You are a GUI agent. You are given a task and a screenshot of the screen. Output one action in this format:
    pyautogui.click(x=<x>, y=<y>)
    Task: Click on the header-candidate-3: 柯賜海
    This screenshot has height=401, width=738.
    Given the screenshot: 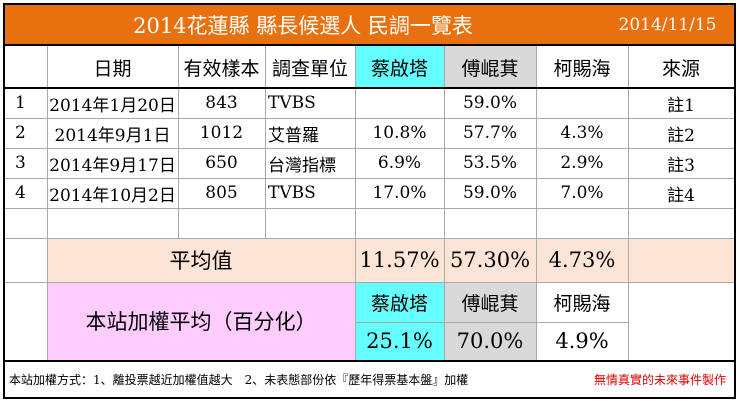 What is the action you would take?
    pyautogui.click(x=582, y=68)
    